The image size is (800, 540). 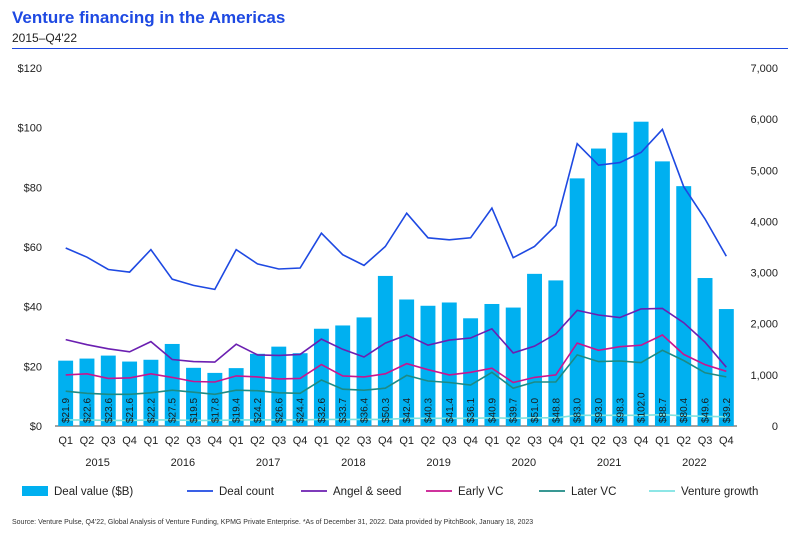 What do you see at coordinates (719, 492) in the screenshot?
I see `legend-label-series: Venture growth` at bounding box center [719, 492].